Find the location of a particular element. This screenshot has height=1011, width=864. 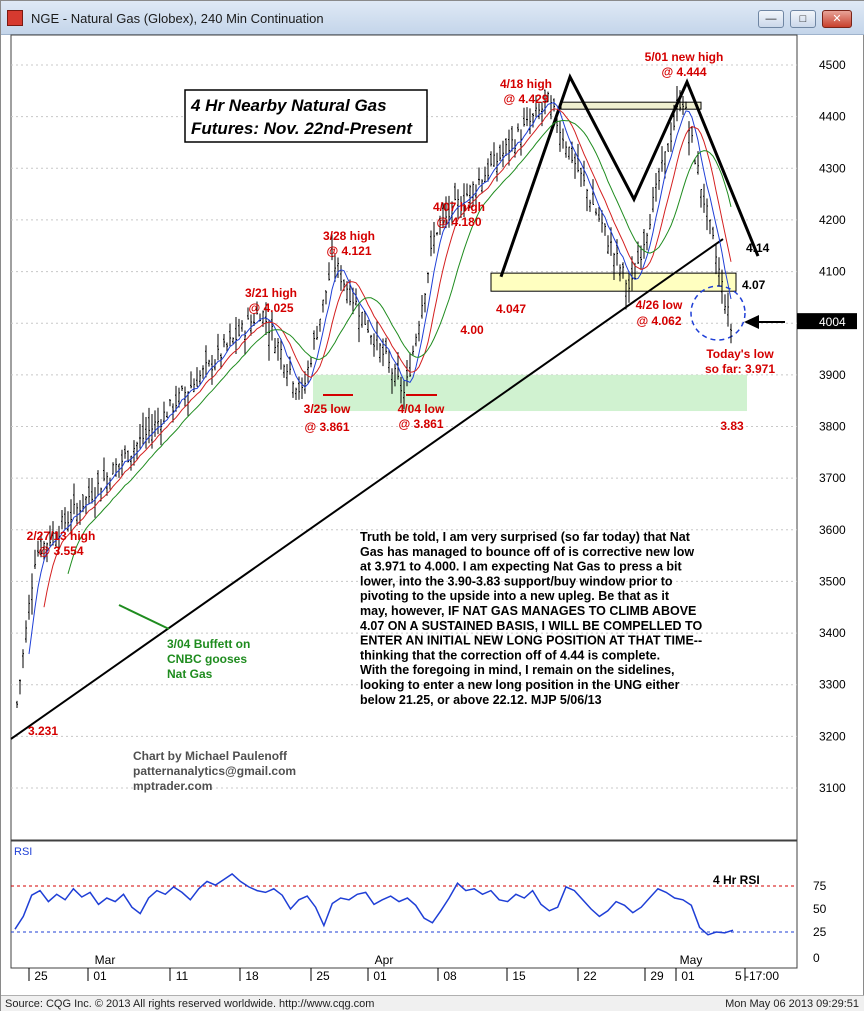

rsi-tick-label: 50 is located at coordinates (820, 909).